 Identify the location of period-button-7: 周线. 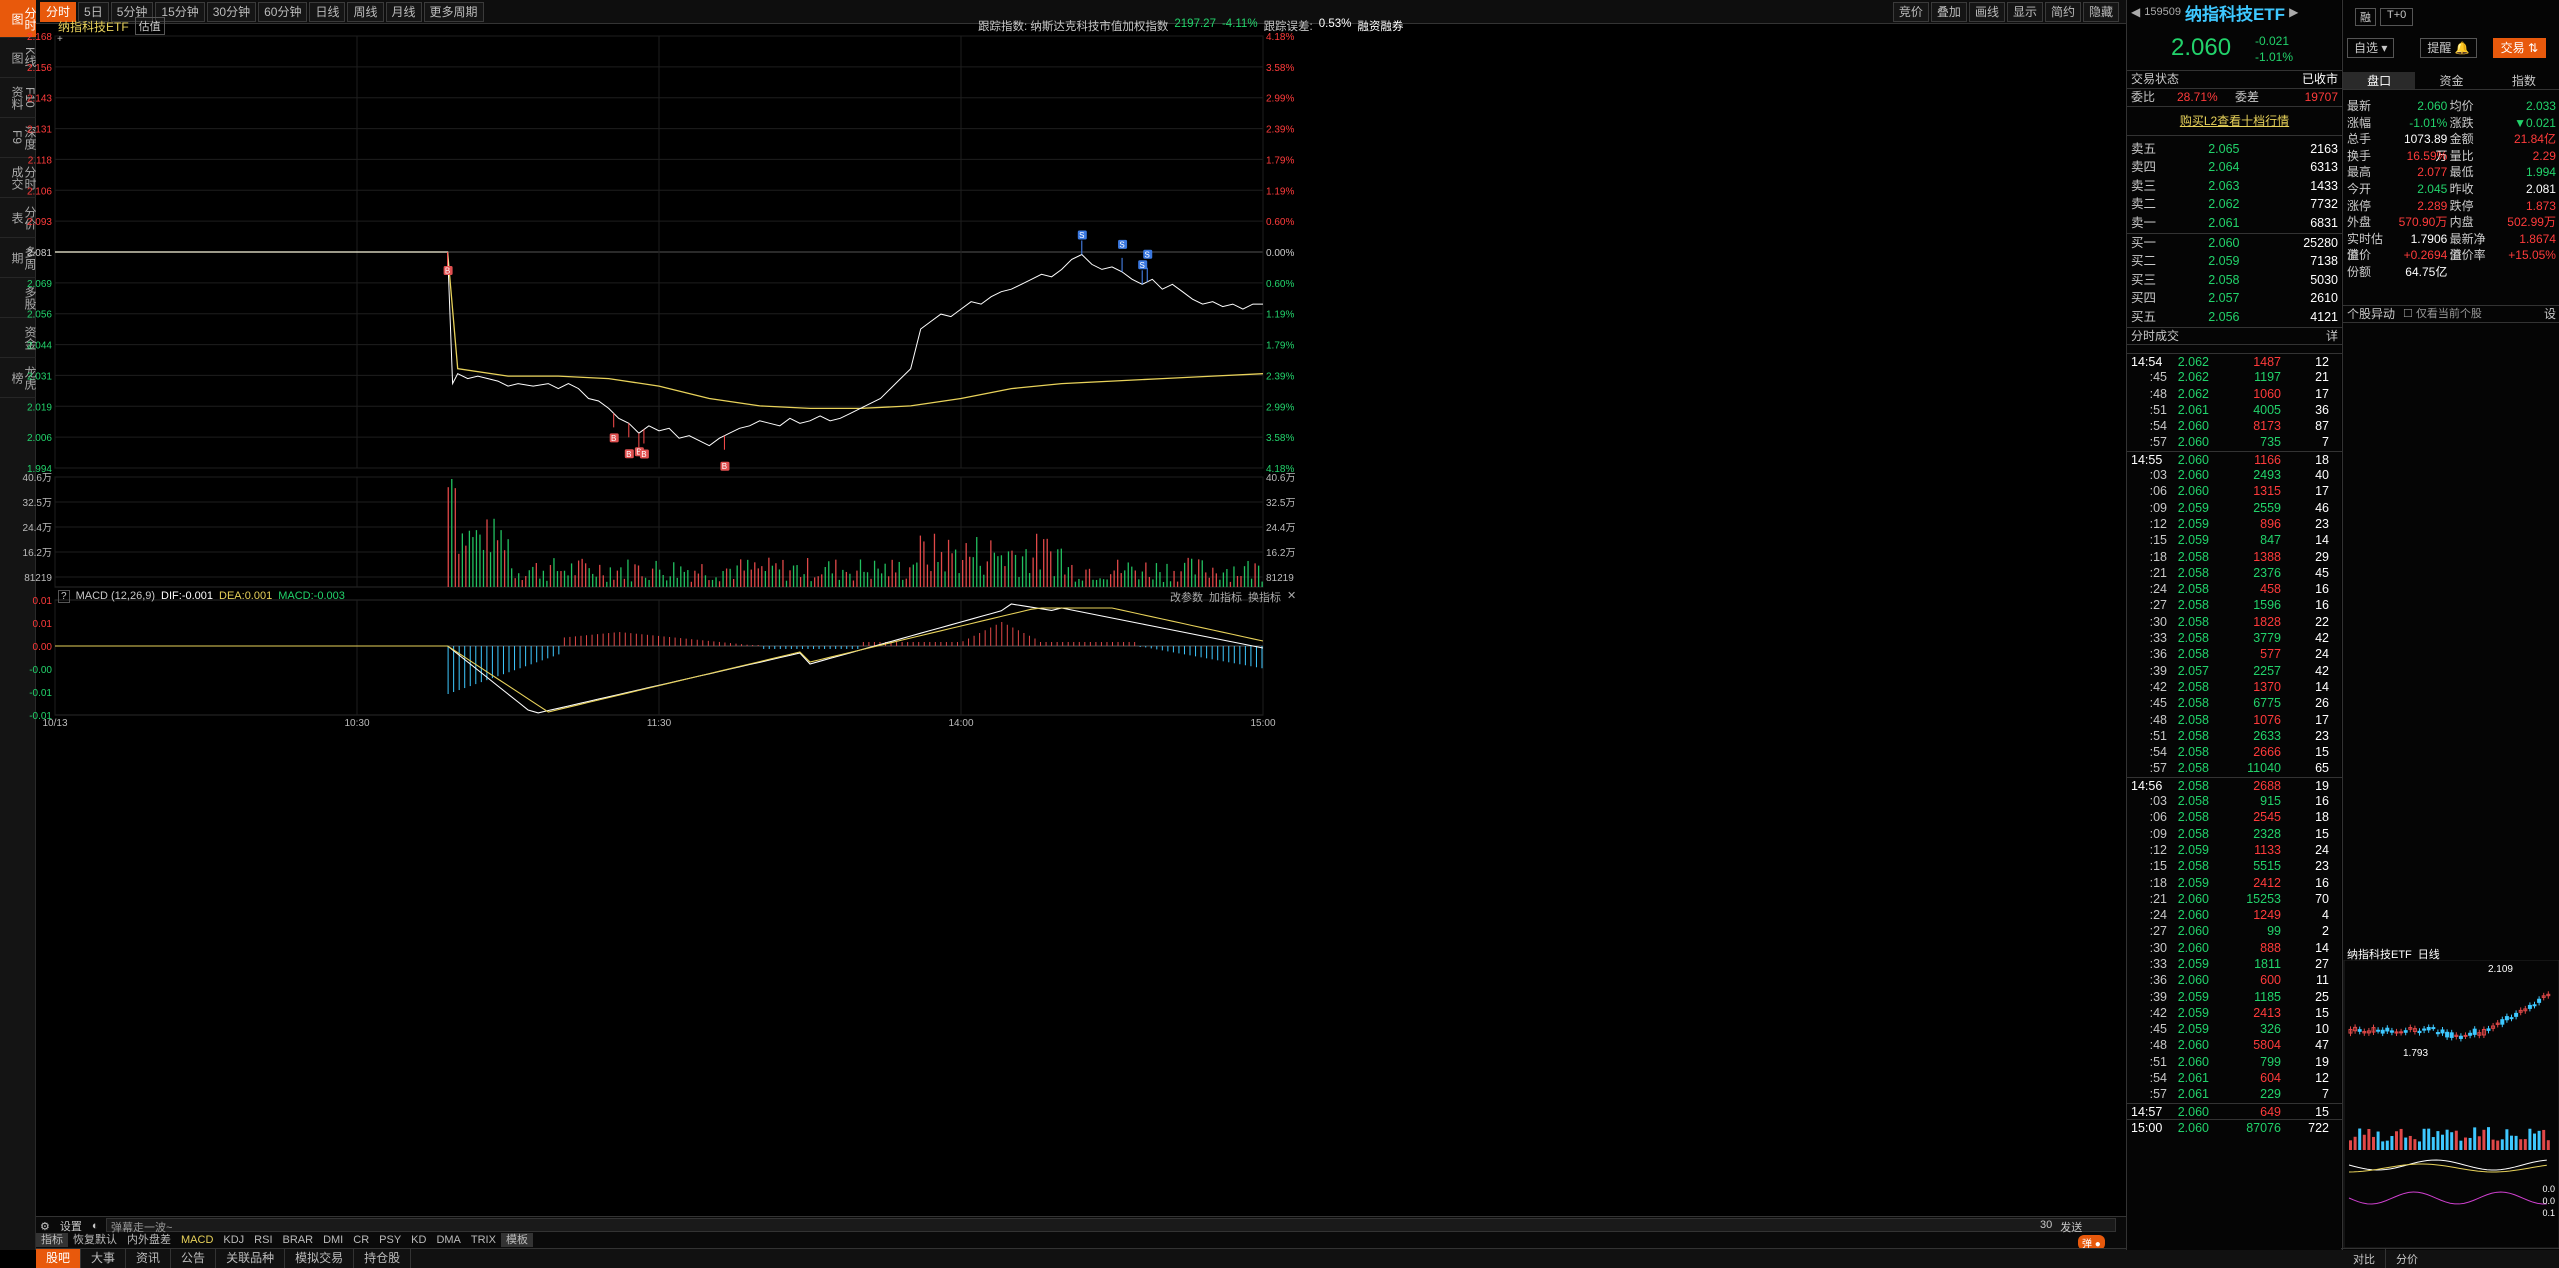
(365, 11).